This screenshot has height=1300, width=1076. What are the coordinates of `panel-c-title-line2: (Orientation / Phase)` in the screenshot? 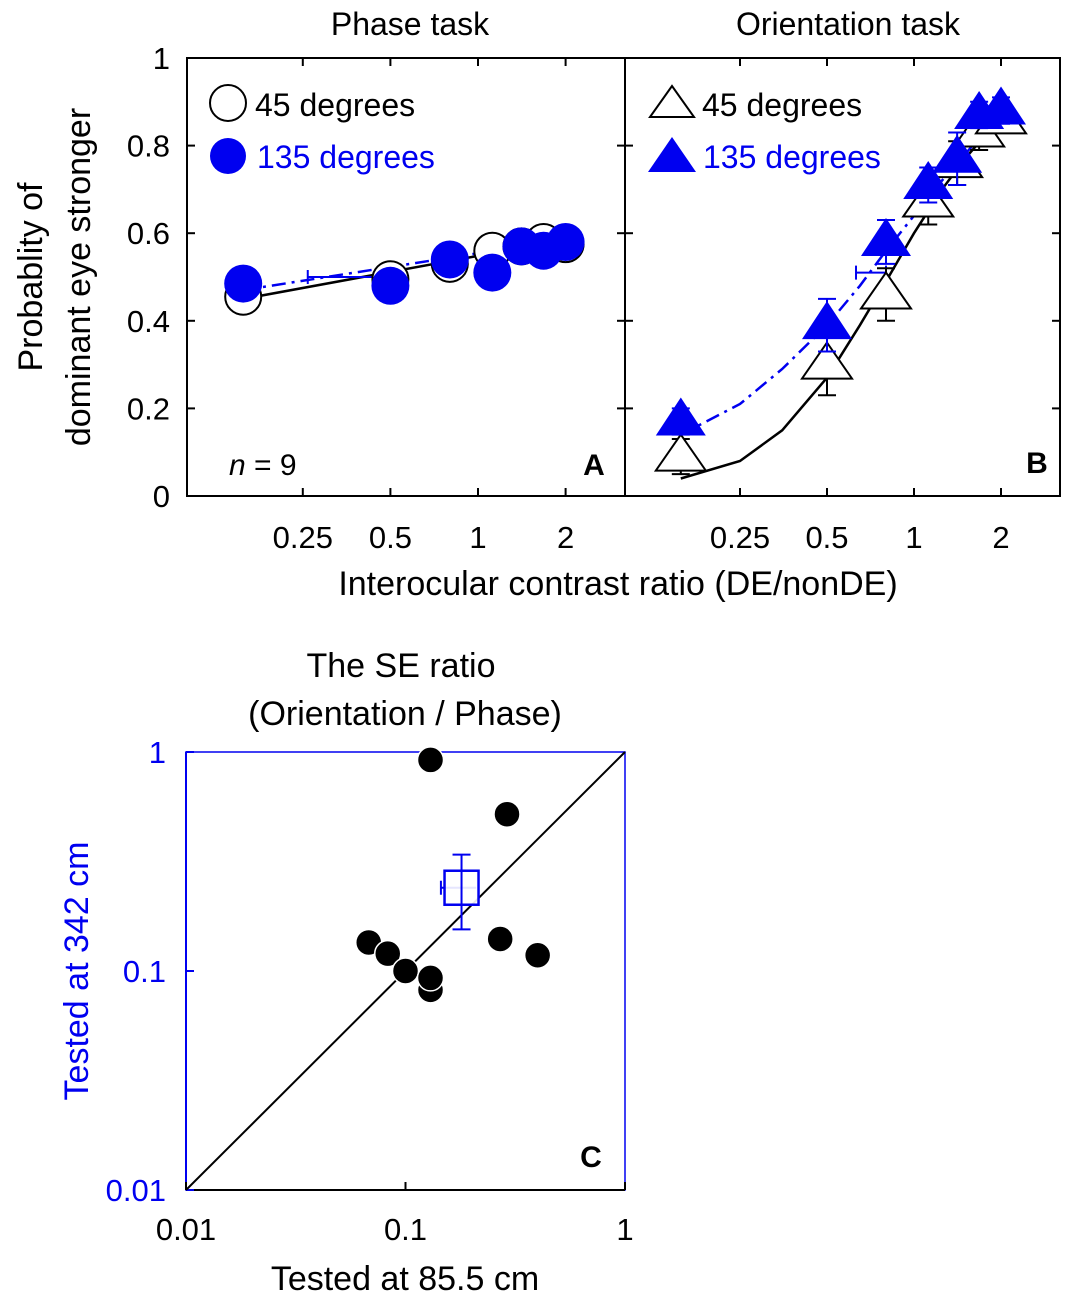 It's located at (405, 714).